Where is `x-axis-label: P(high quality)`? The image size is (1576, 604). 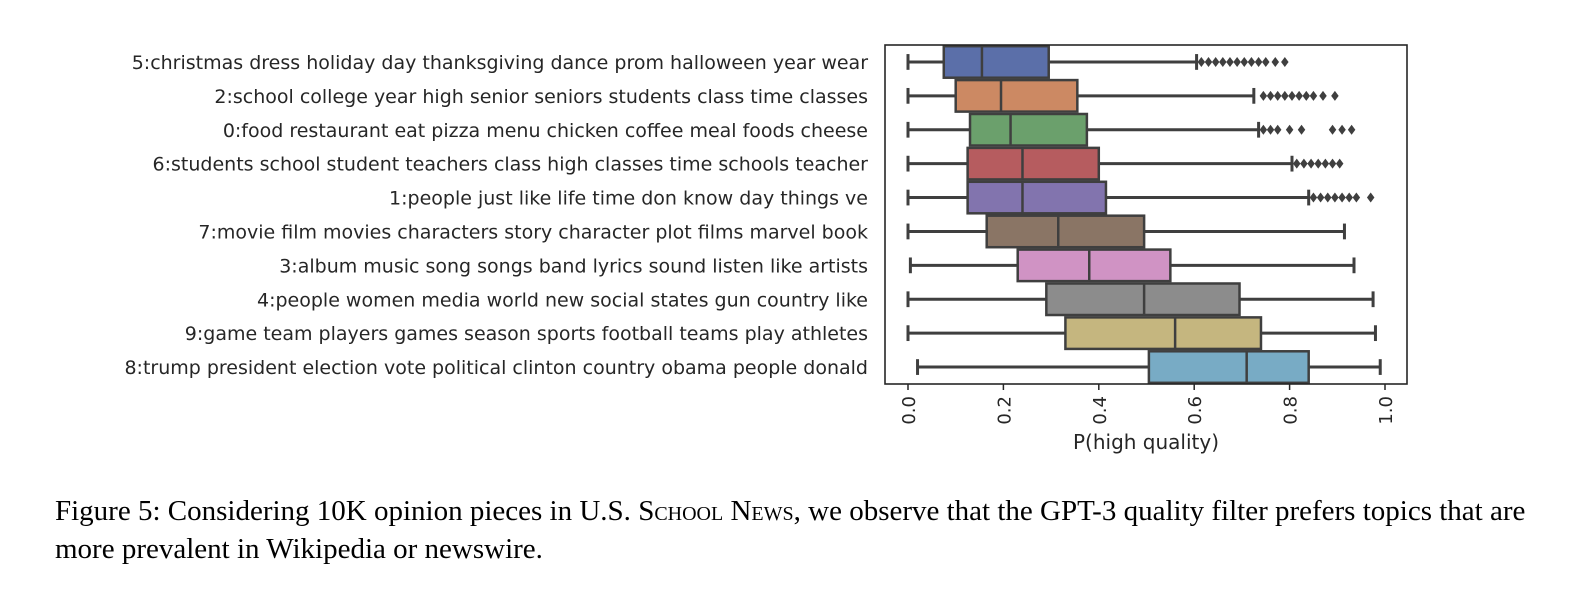
x-axis-label: P(high quality) is located at coordinates (1146, 442).